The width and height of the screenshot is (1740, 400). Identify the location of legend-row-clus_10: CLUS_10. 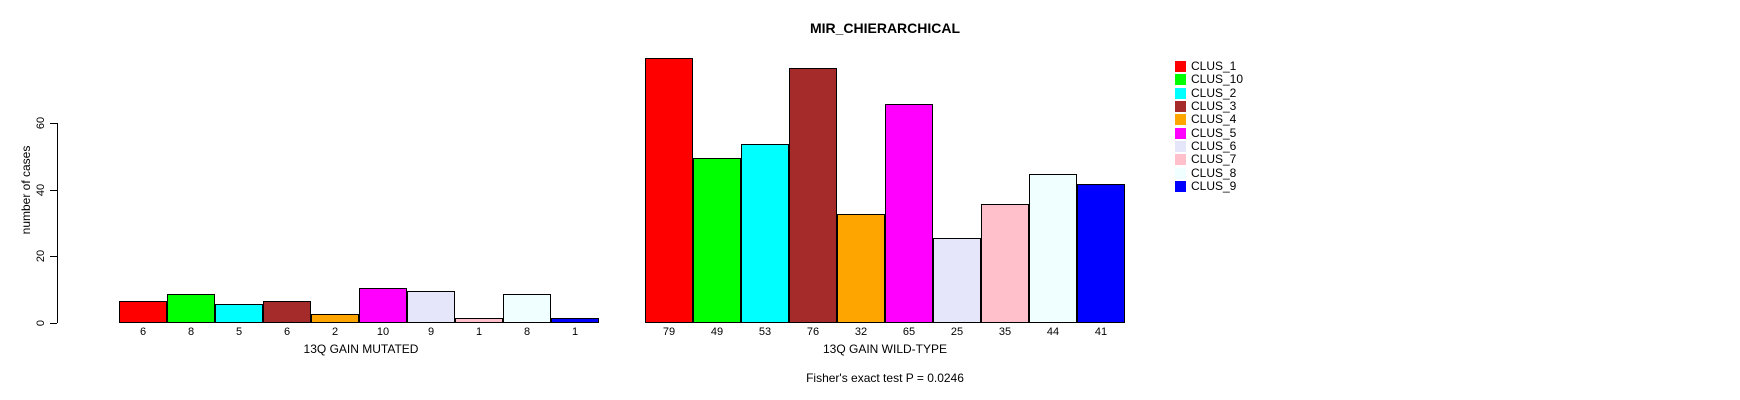
(1209, 79).